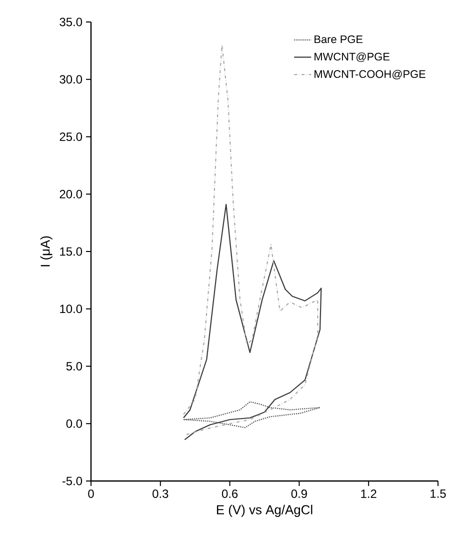 The height and width of the screenshot is (544, 454). What do you see at coordinates (160, 494) in the screenshot?
I see `x-tick-label: 0.3` at bounding box center [160, 494].